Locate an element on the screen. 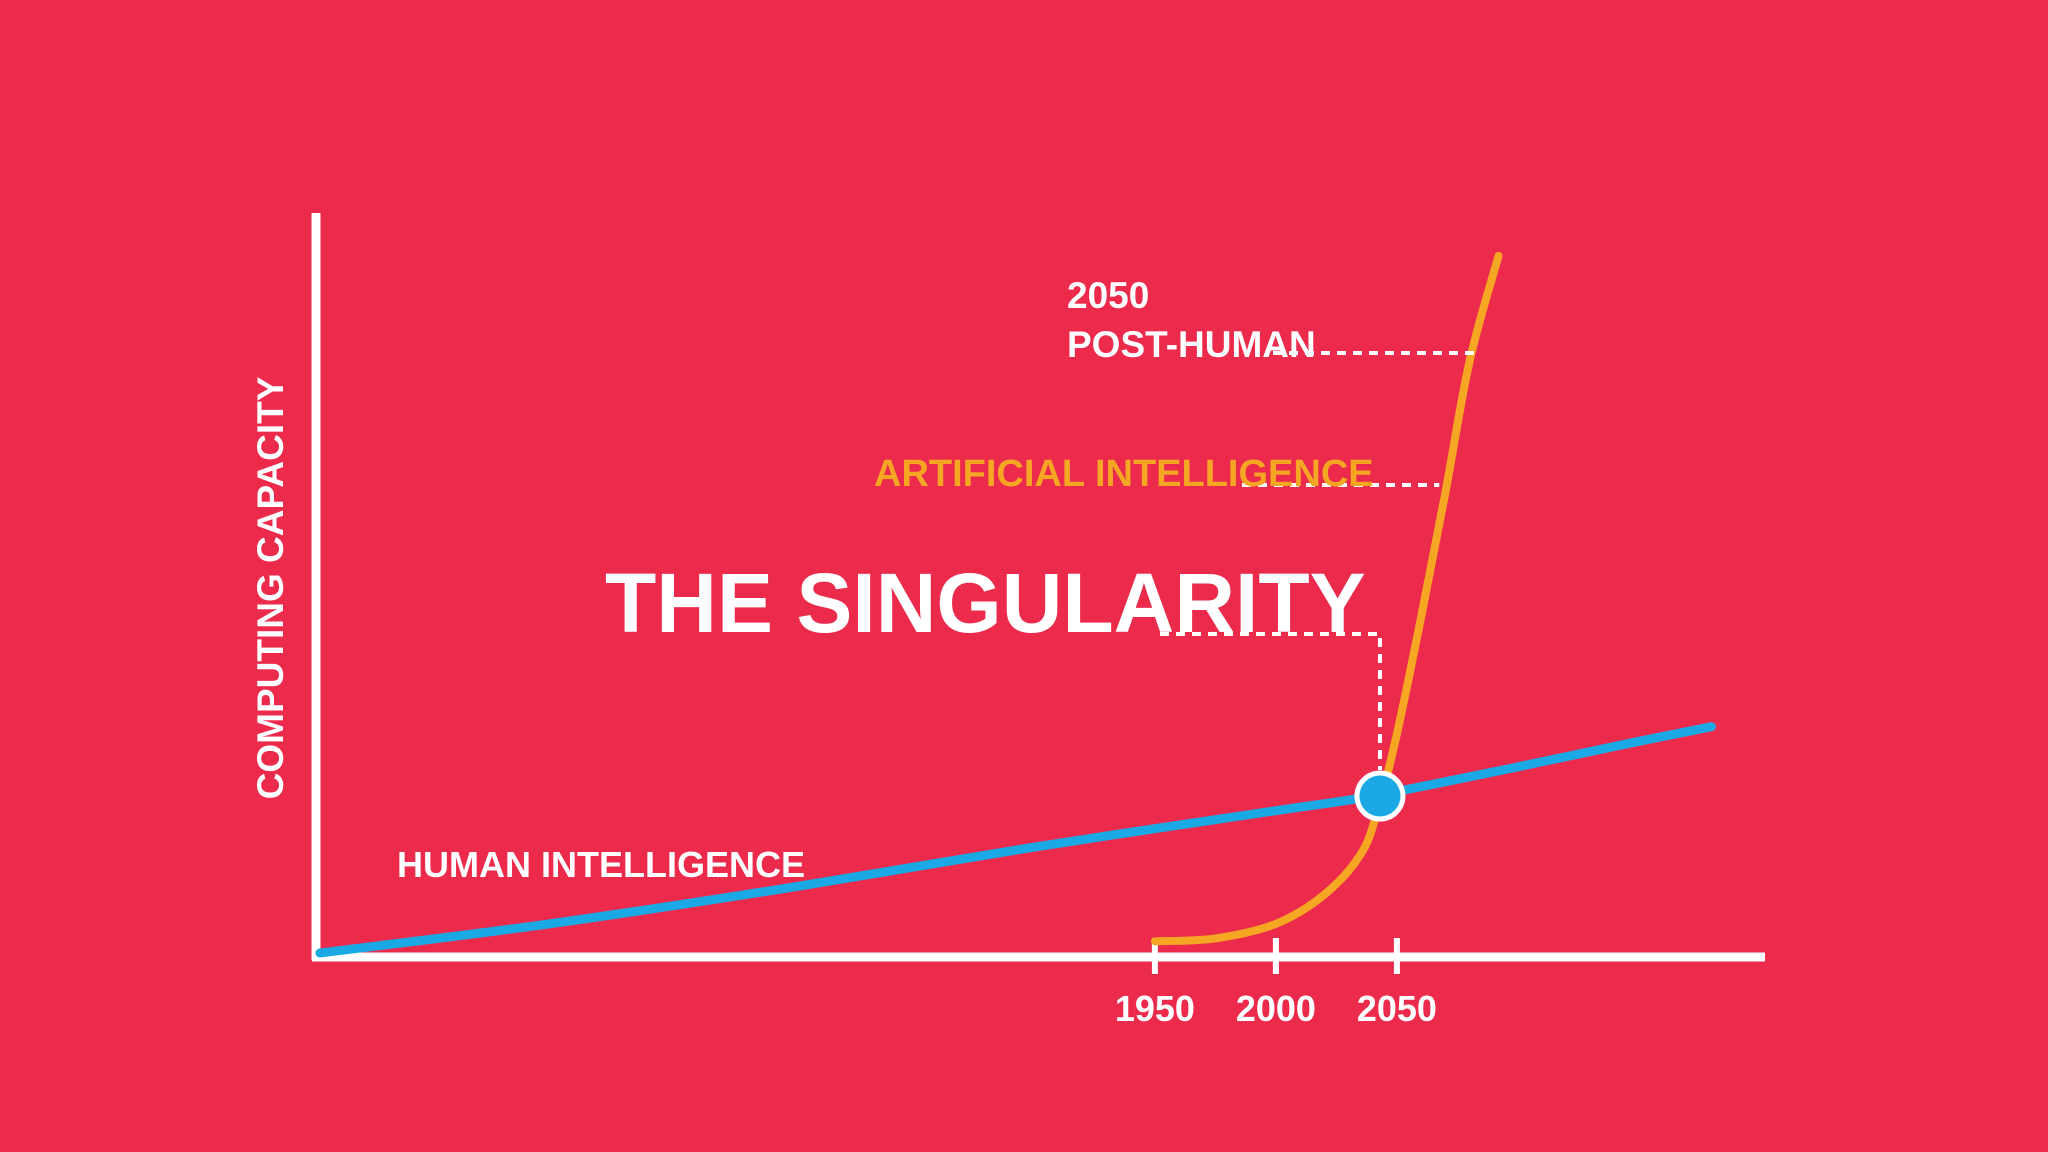 The width and height of the screenshot is (2048, 1152). posthuman-year-label: 2050 is located at coordinates (1108, 295).